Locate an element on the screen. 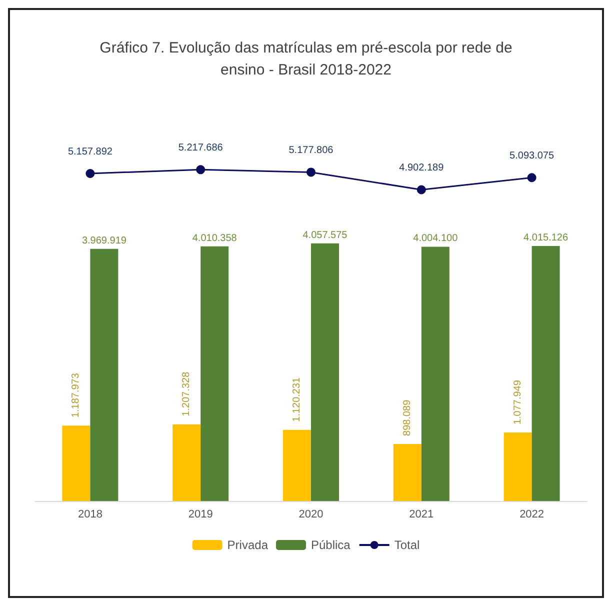 The width and height of the screenshot is (614, 606). data-label: 5.217.686 is located at coordinates (201, 148).